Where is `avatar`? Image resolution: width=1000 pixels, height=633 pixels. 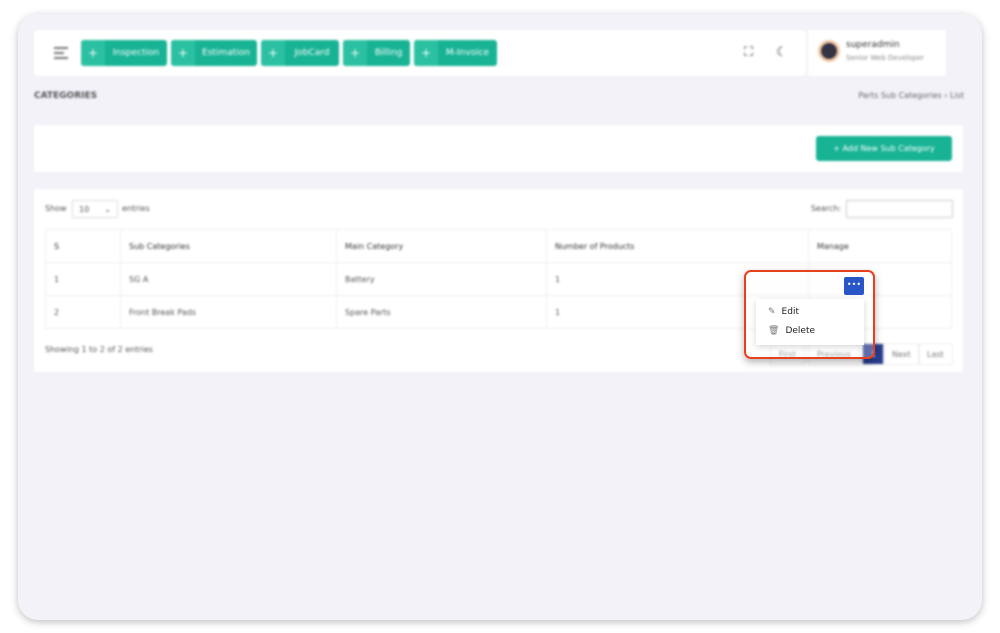 avatar is located at coordinates (829, 51).